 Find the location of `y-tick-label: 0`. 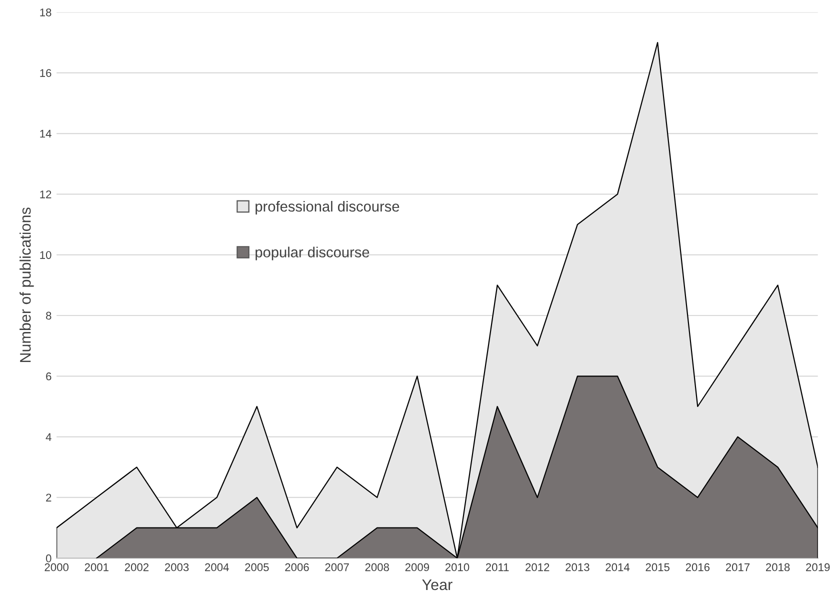

y-tick-label: 0 is located at coordinates (49, 558).